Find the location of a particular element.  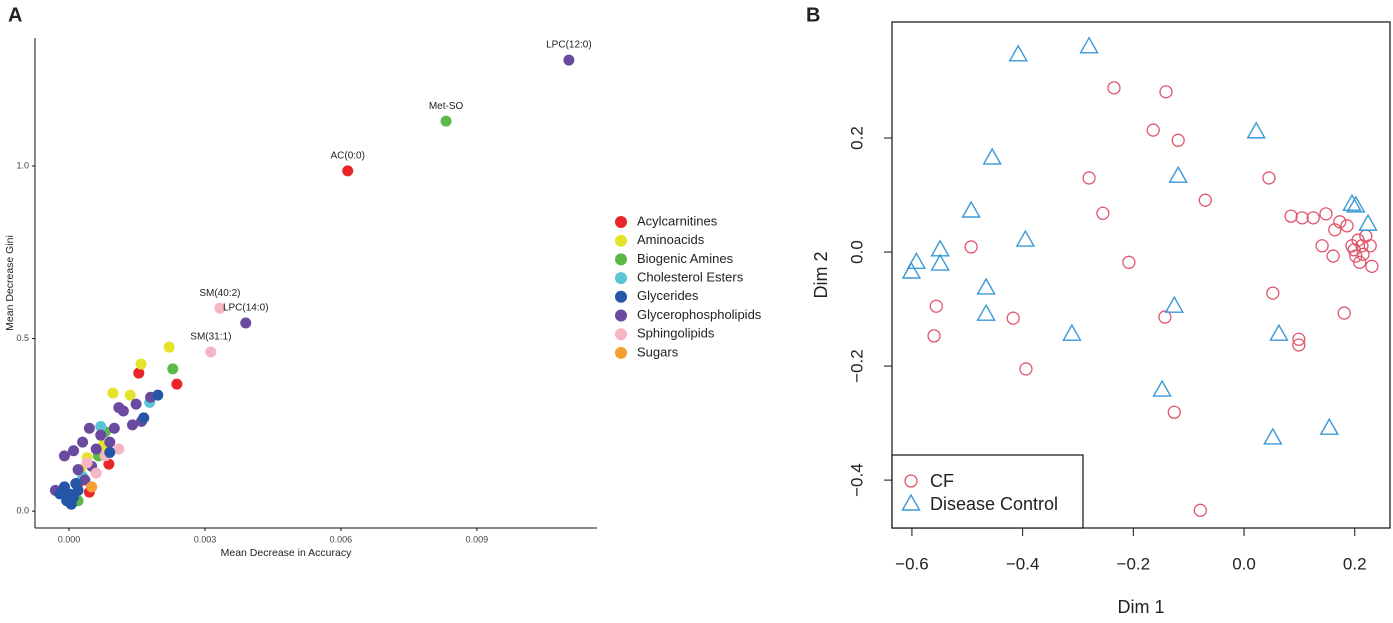

annotation: LPC(12:0) is located at coordinates (569, 45).